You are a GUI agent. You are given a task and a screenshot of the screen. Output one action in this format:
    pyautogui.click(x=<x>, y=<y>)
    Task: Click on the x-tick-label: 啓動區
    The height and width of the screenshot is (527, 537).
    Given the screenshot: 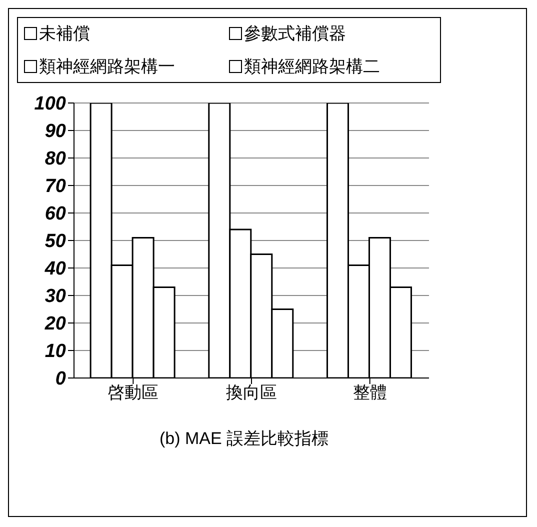 What is the action you would take?
    pyautogui.click(x=133, y=392)
    